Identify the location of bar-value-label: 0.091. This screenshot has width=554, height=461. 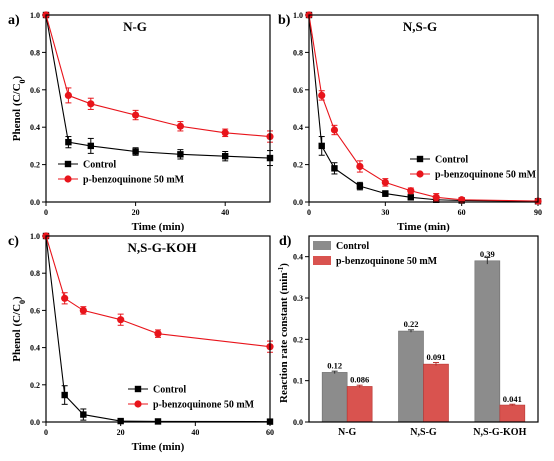
(435, 357).